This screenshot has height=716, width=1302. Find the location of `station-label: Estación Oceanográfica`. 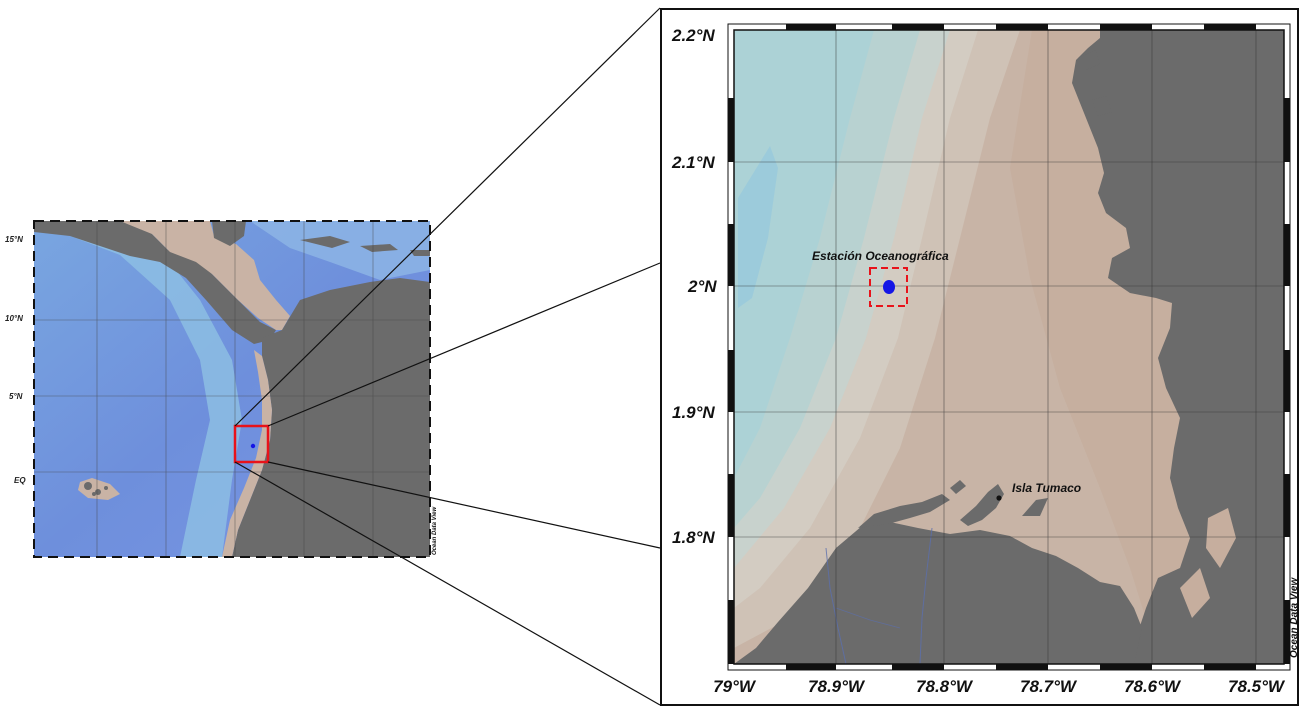

station-label: Estación Oceanográfica is located at coordinates (880, 256).